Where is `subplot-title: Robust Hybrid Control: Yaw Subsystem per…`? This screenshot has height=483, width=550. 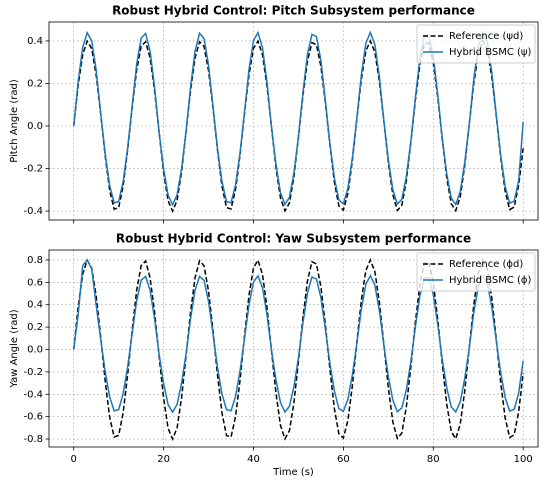 subplot-title: Robust Hybrid Control: Yaw Subsystem per… is located at coordinates (293, 239).